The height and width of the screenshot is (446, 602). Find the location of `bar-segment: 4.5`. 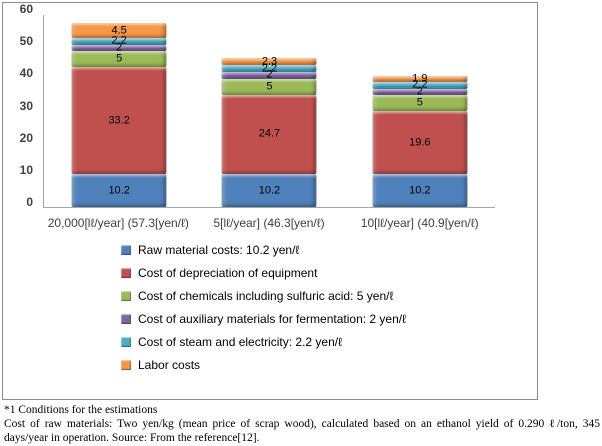

bar-segment: 4.5 is located at coordinates (119, 30).